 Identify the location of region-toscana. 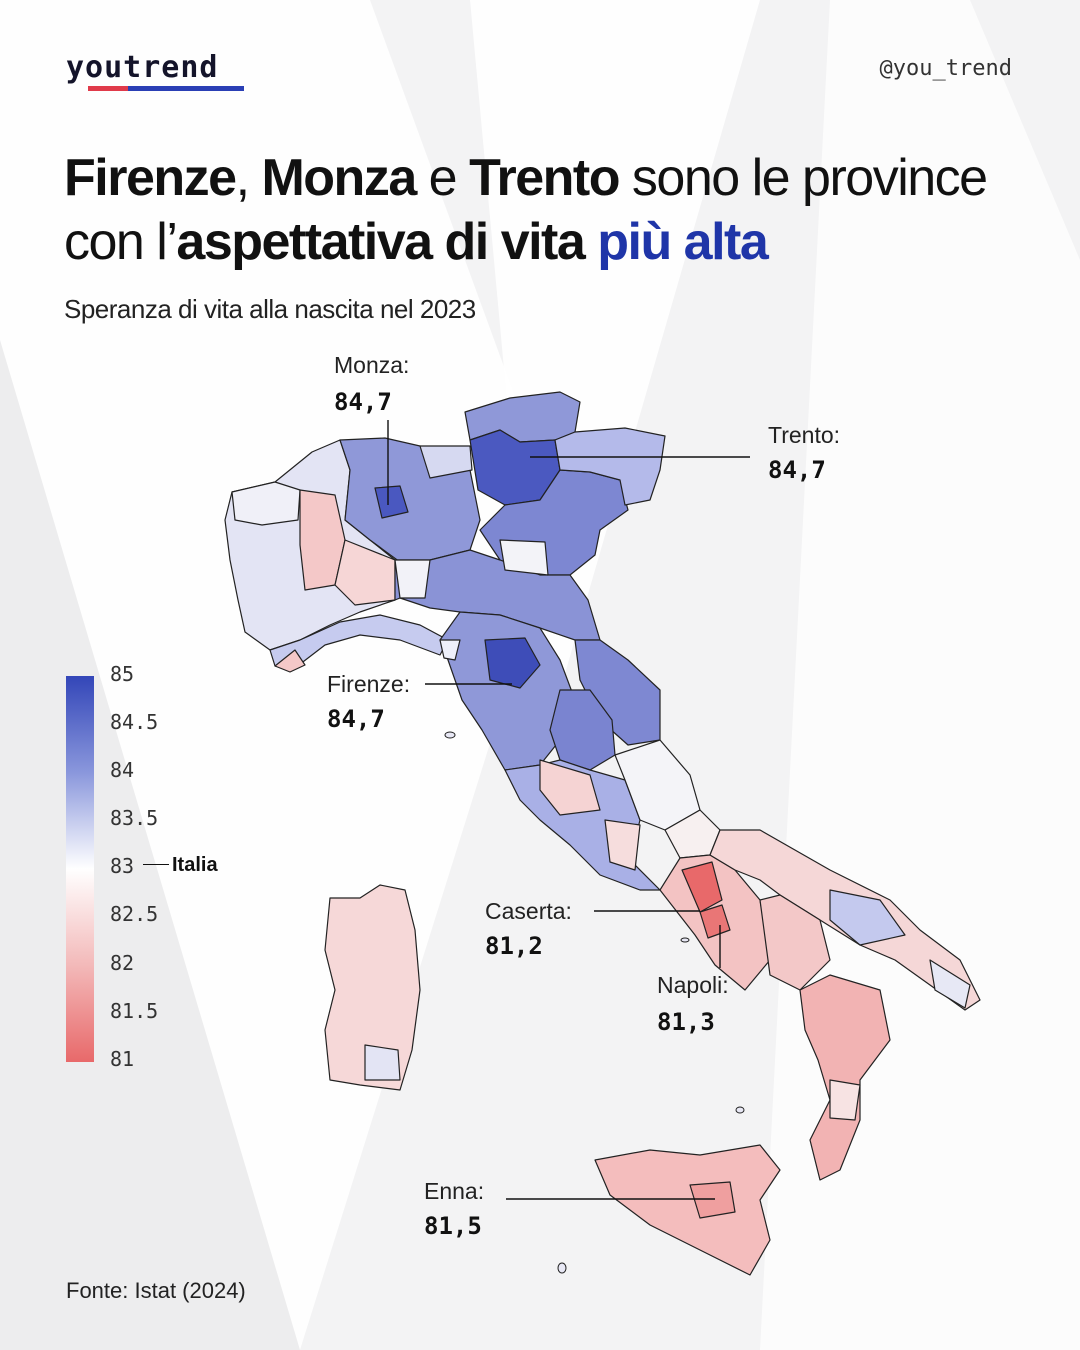
(507, 691).